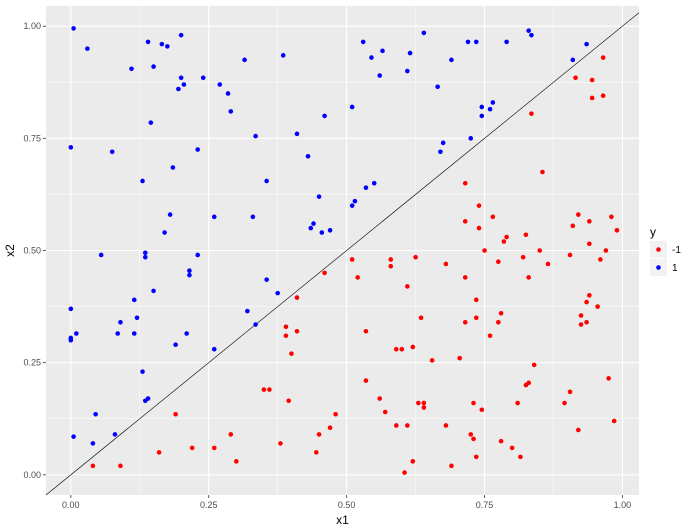  What do you see at coordinates (209, 505) in the screenshot?
I see `x-tick-label: 0.25` at bounding box center [209, 505].